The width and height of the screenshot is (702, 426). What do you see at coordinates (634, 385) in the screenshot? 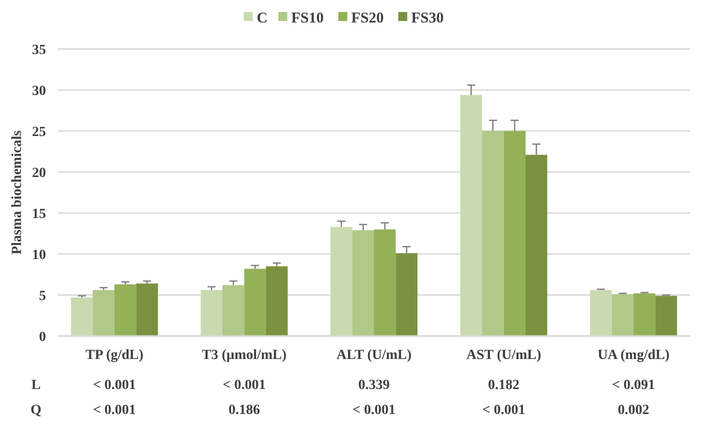
I see `text: < 0.091` at bounding box center [634, 385].